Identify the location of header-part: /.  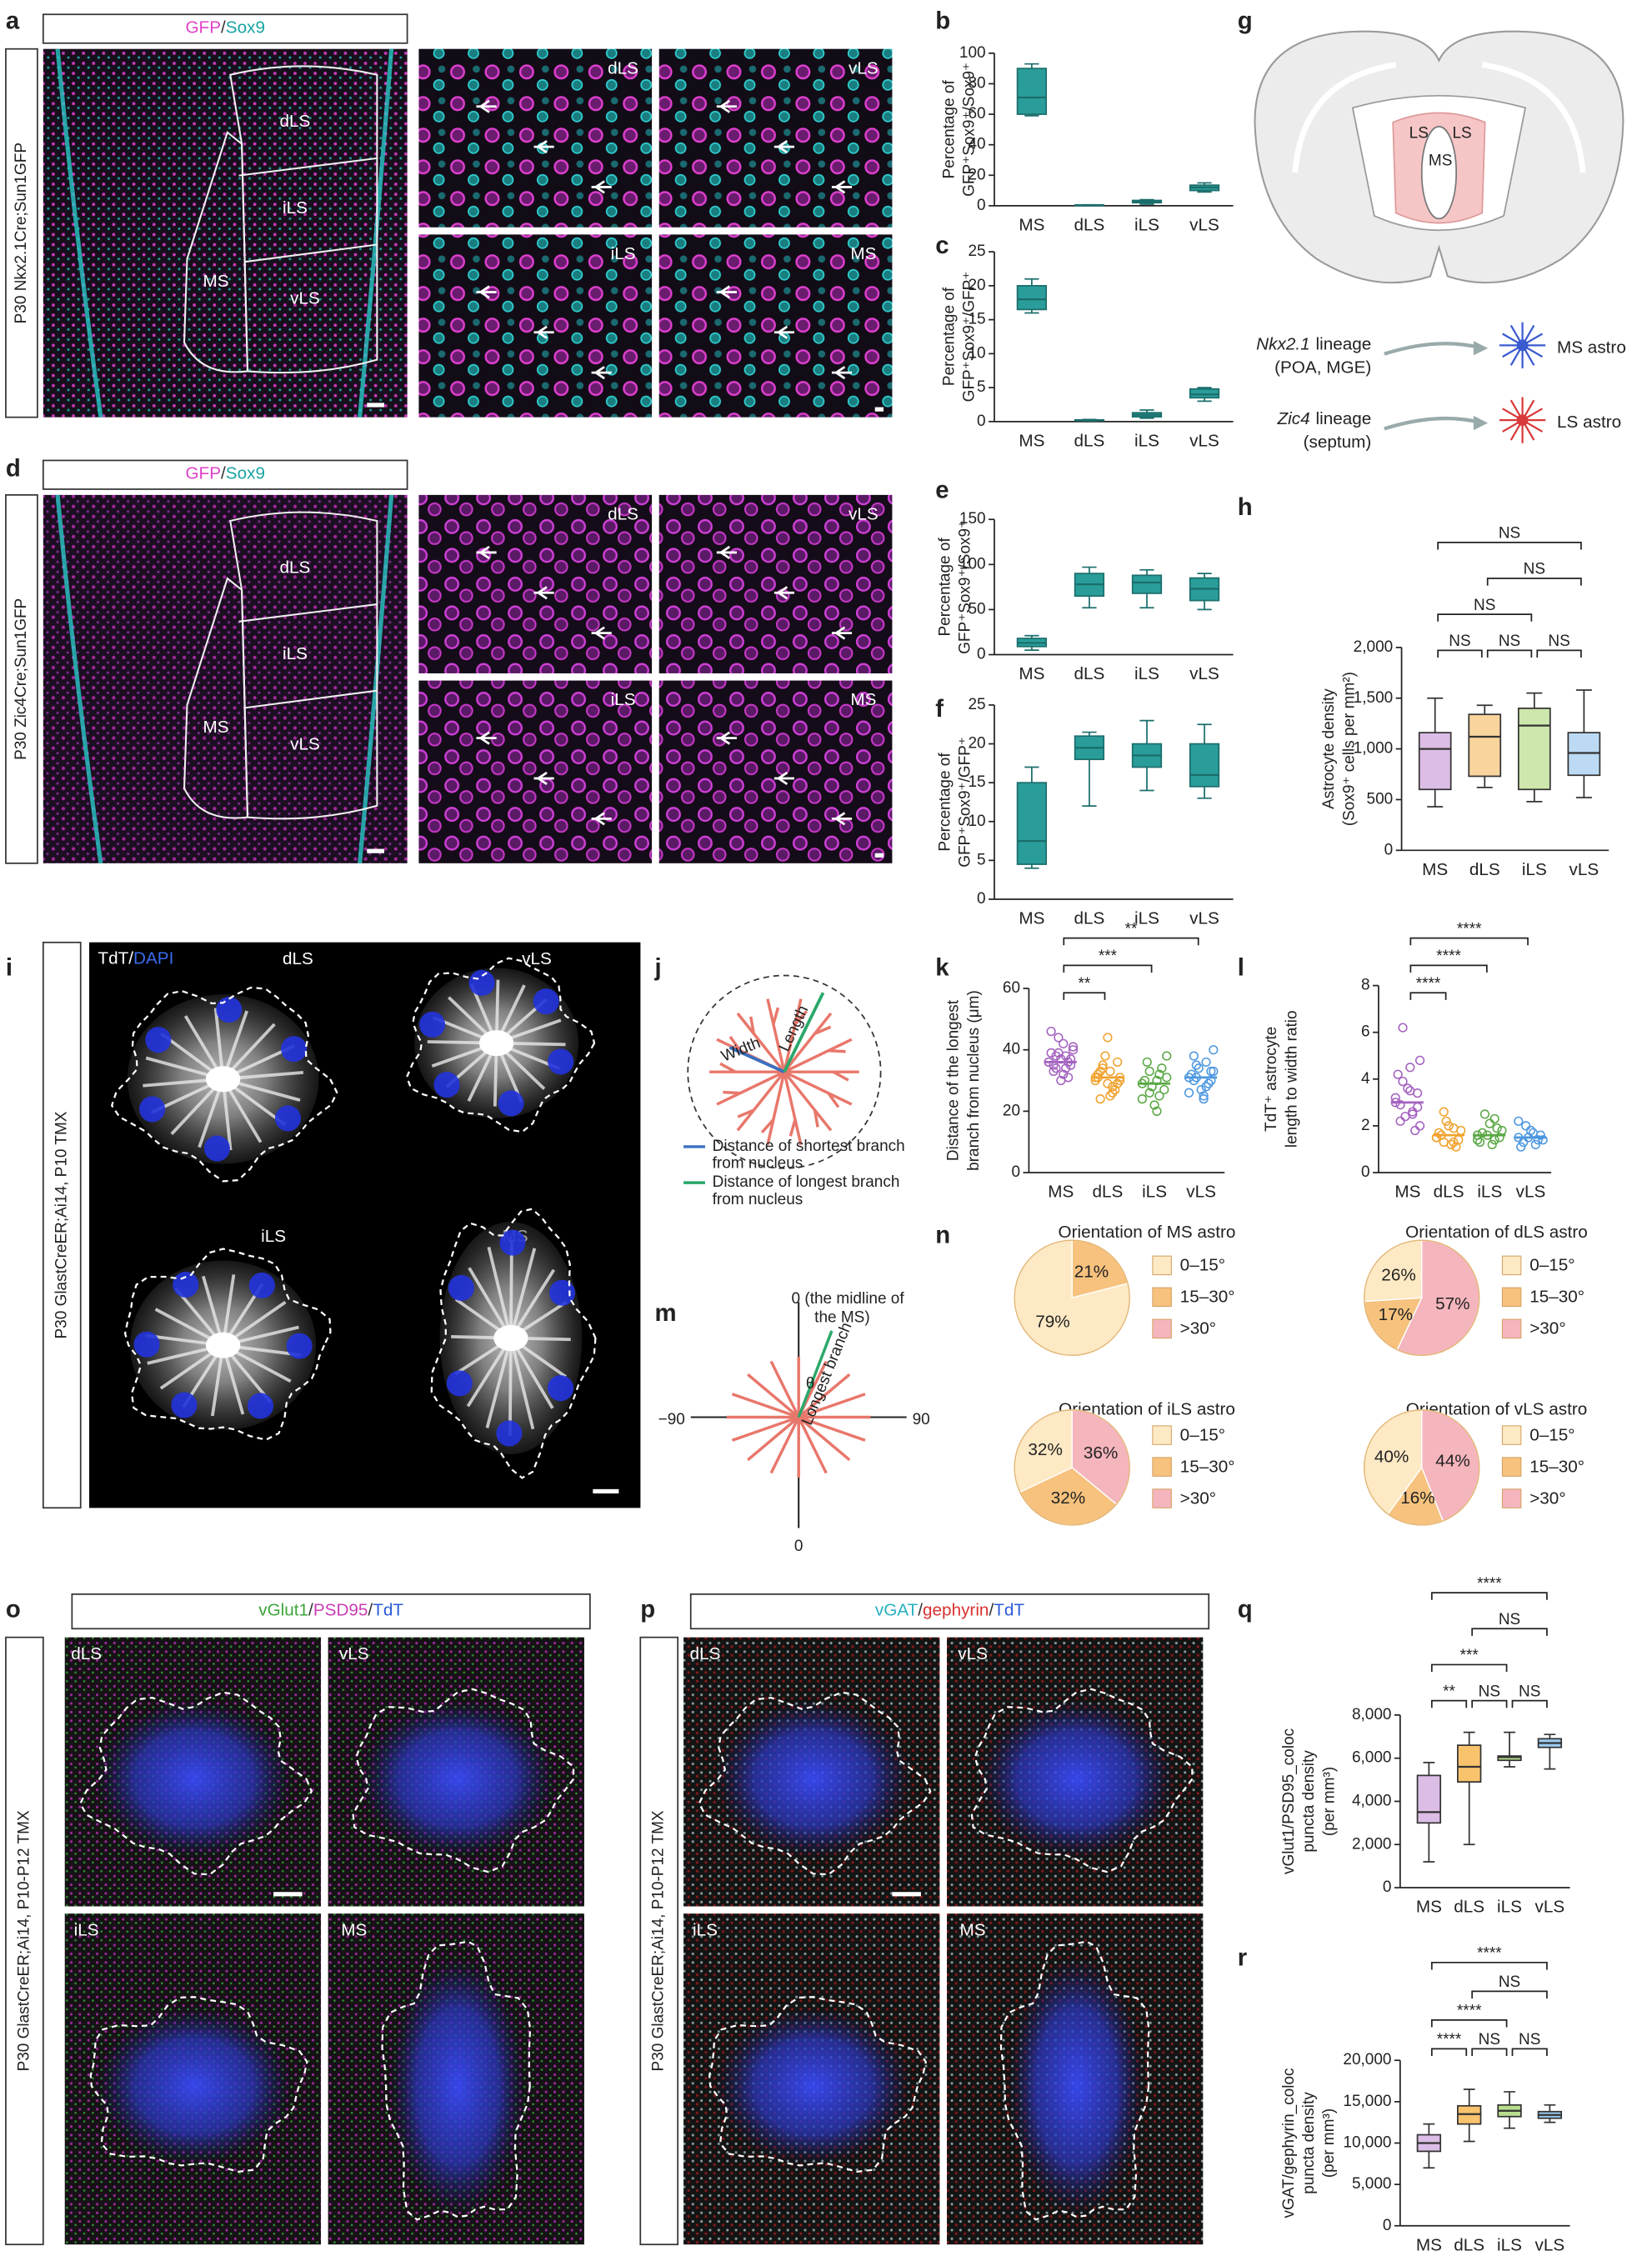
(223, 473).